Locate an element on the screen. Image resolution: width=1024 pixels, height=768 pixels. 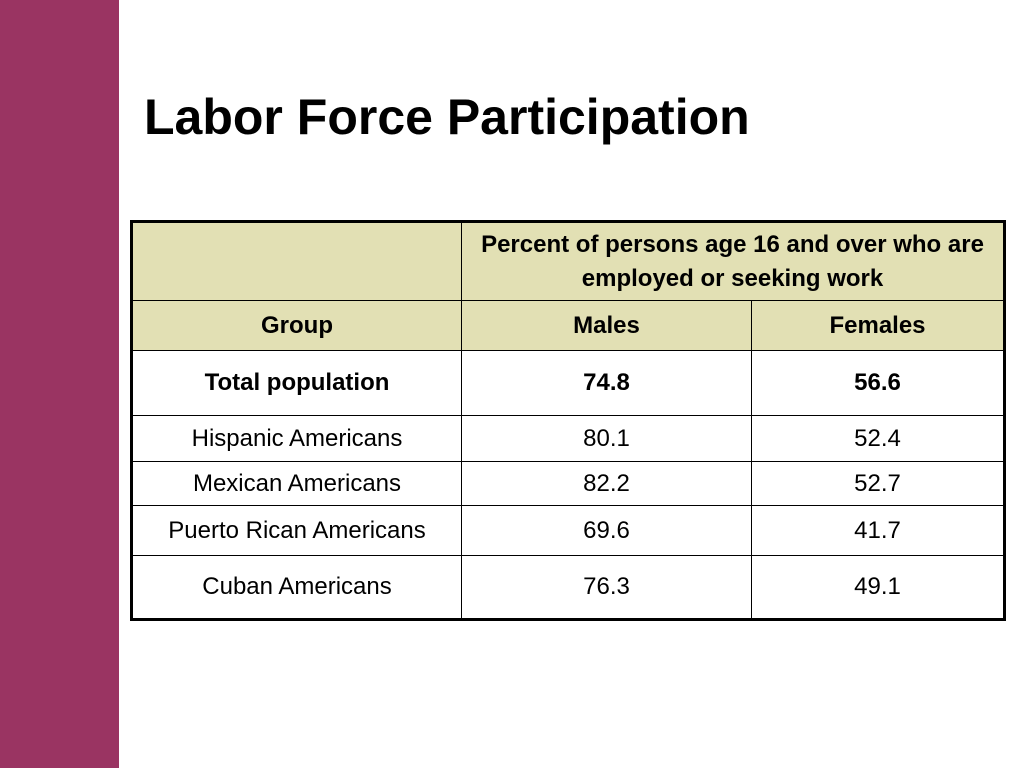
table-row: Hispanic Americans 80.1 52.4 is located at coordinates (568, 438).